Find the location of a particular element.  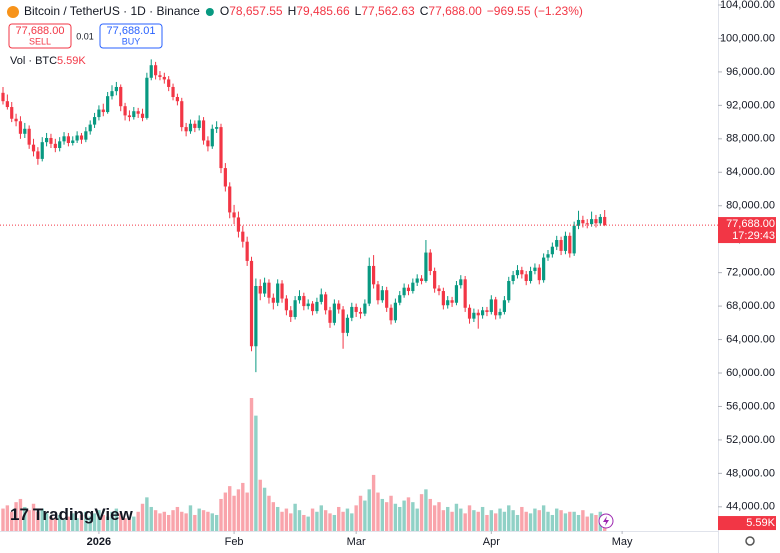

y-tick-label: 84,000.00 is located at coordinates (750, 172).